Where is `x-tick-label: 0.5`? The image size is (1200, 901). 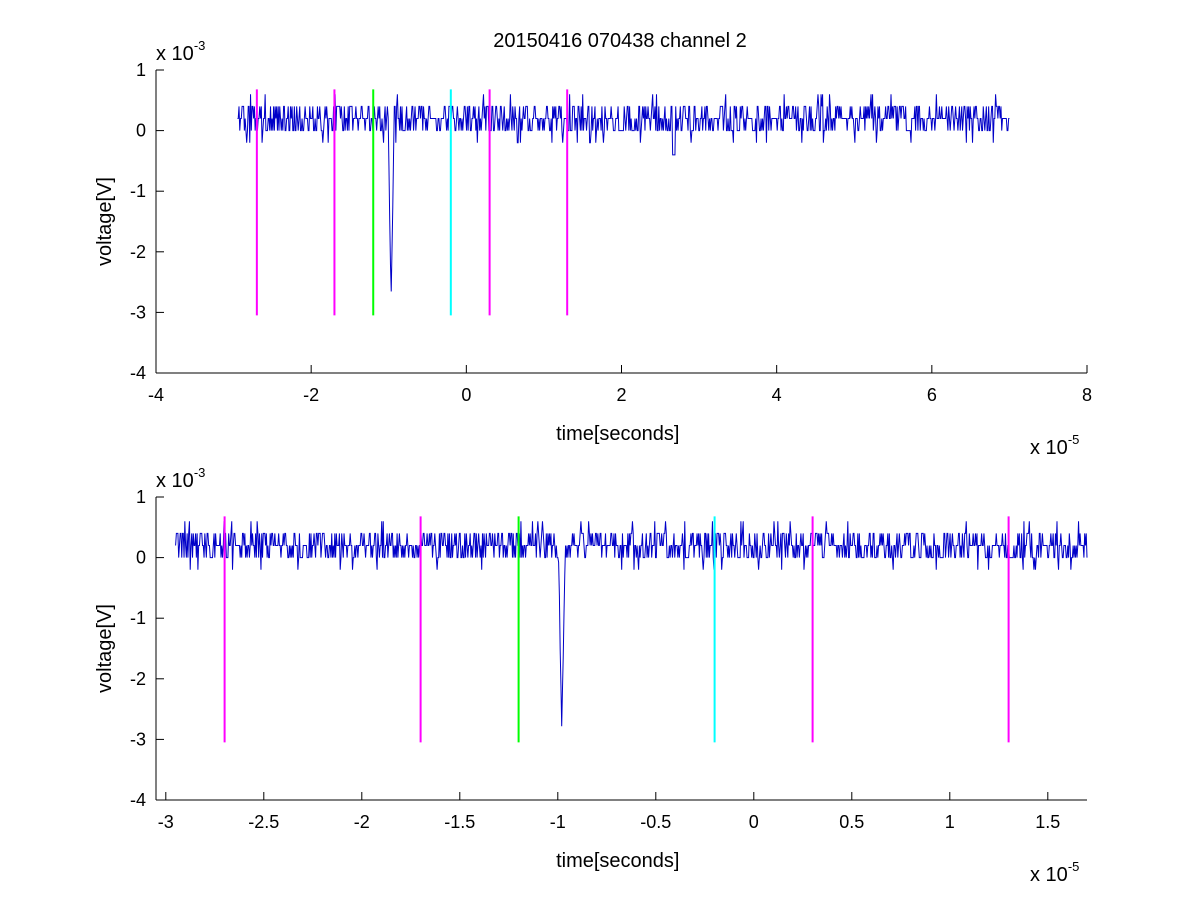 x-tick-label: 0.5 is located at coordinates (851, 822).